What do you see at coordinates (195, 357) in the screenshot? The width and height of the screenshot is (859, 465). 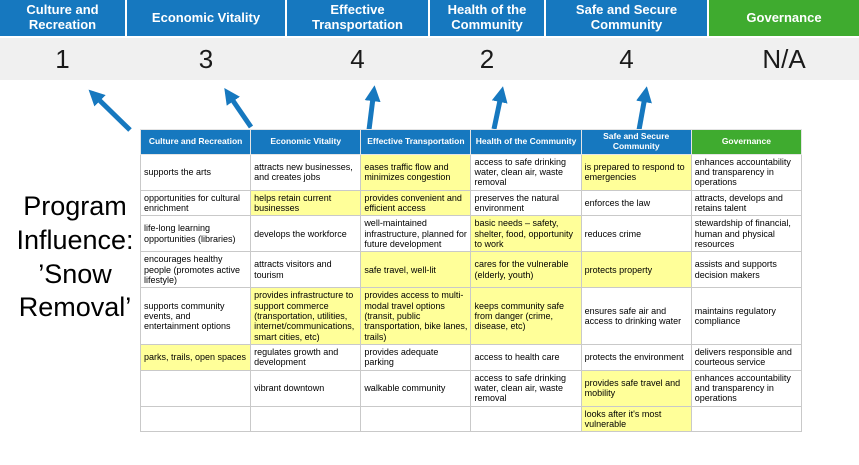 I see `matrix-cell: parks, trails, open spaces` at bounding box center [195, 357].